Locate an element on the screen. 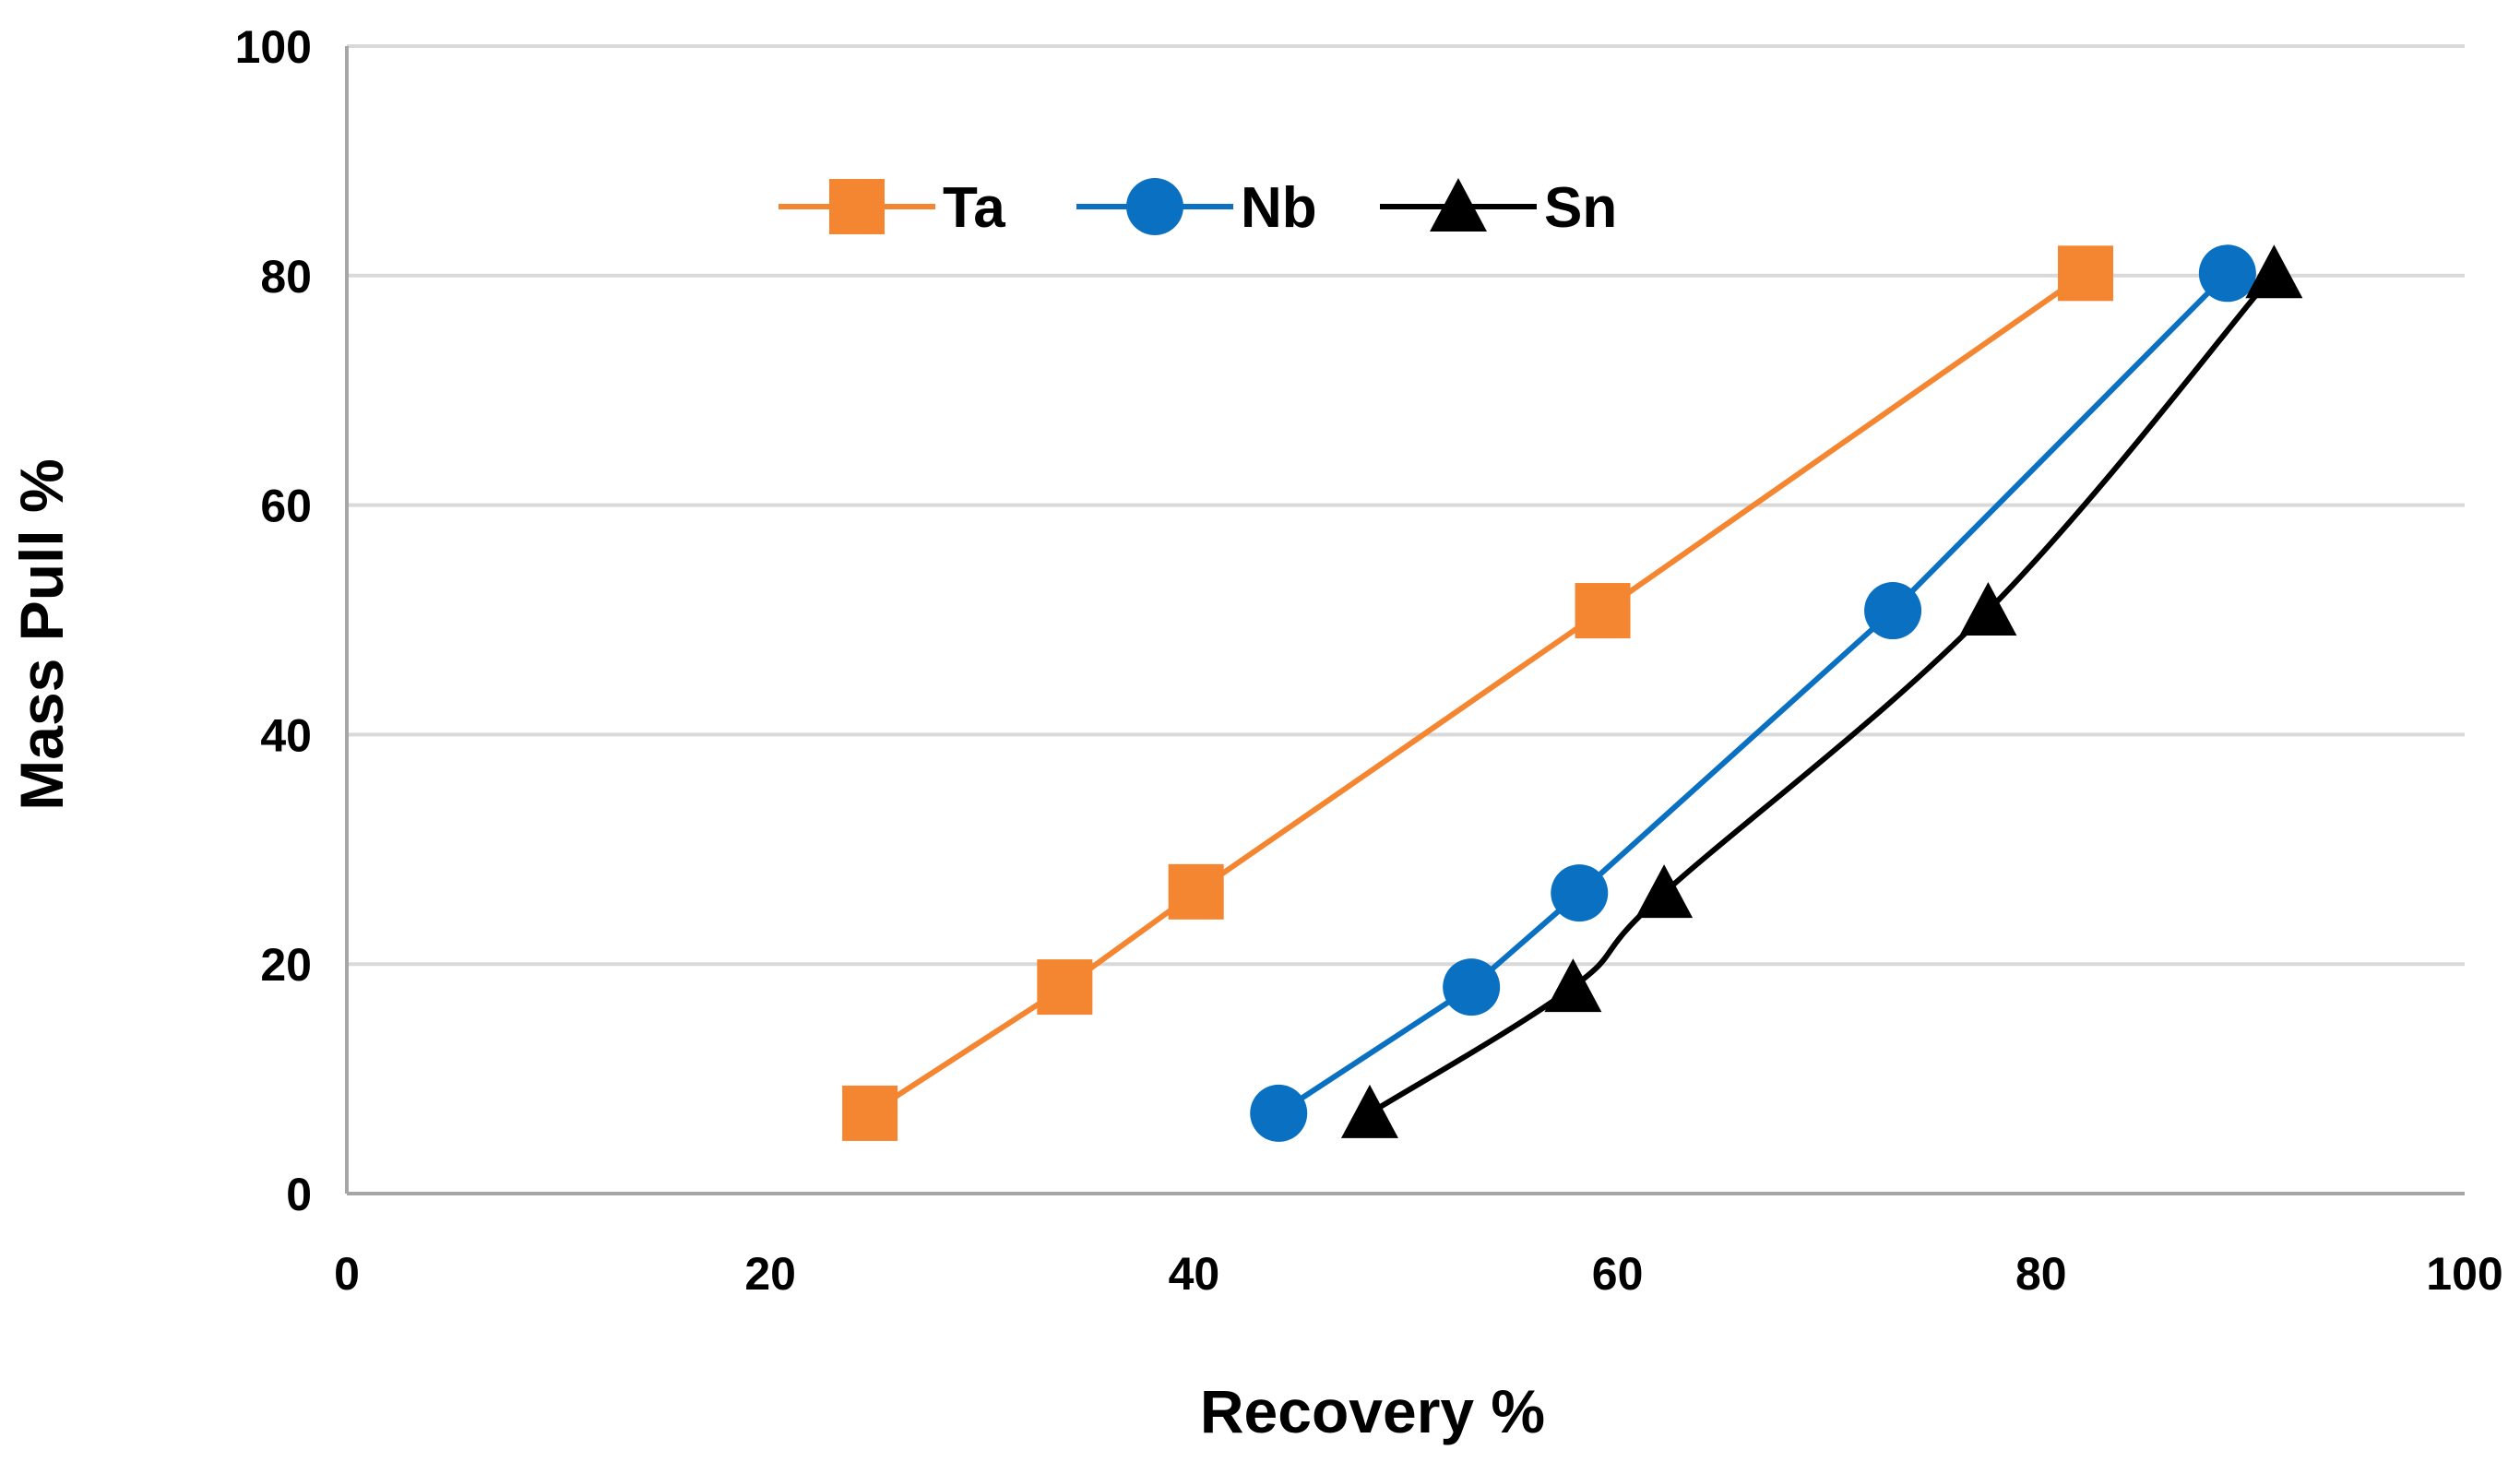  x-tick-label: 60 is located at coordinates (1618, 1274).